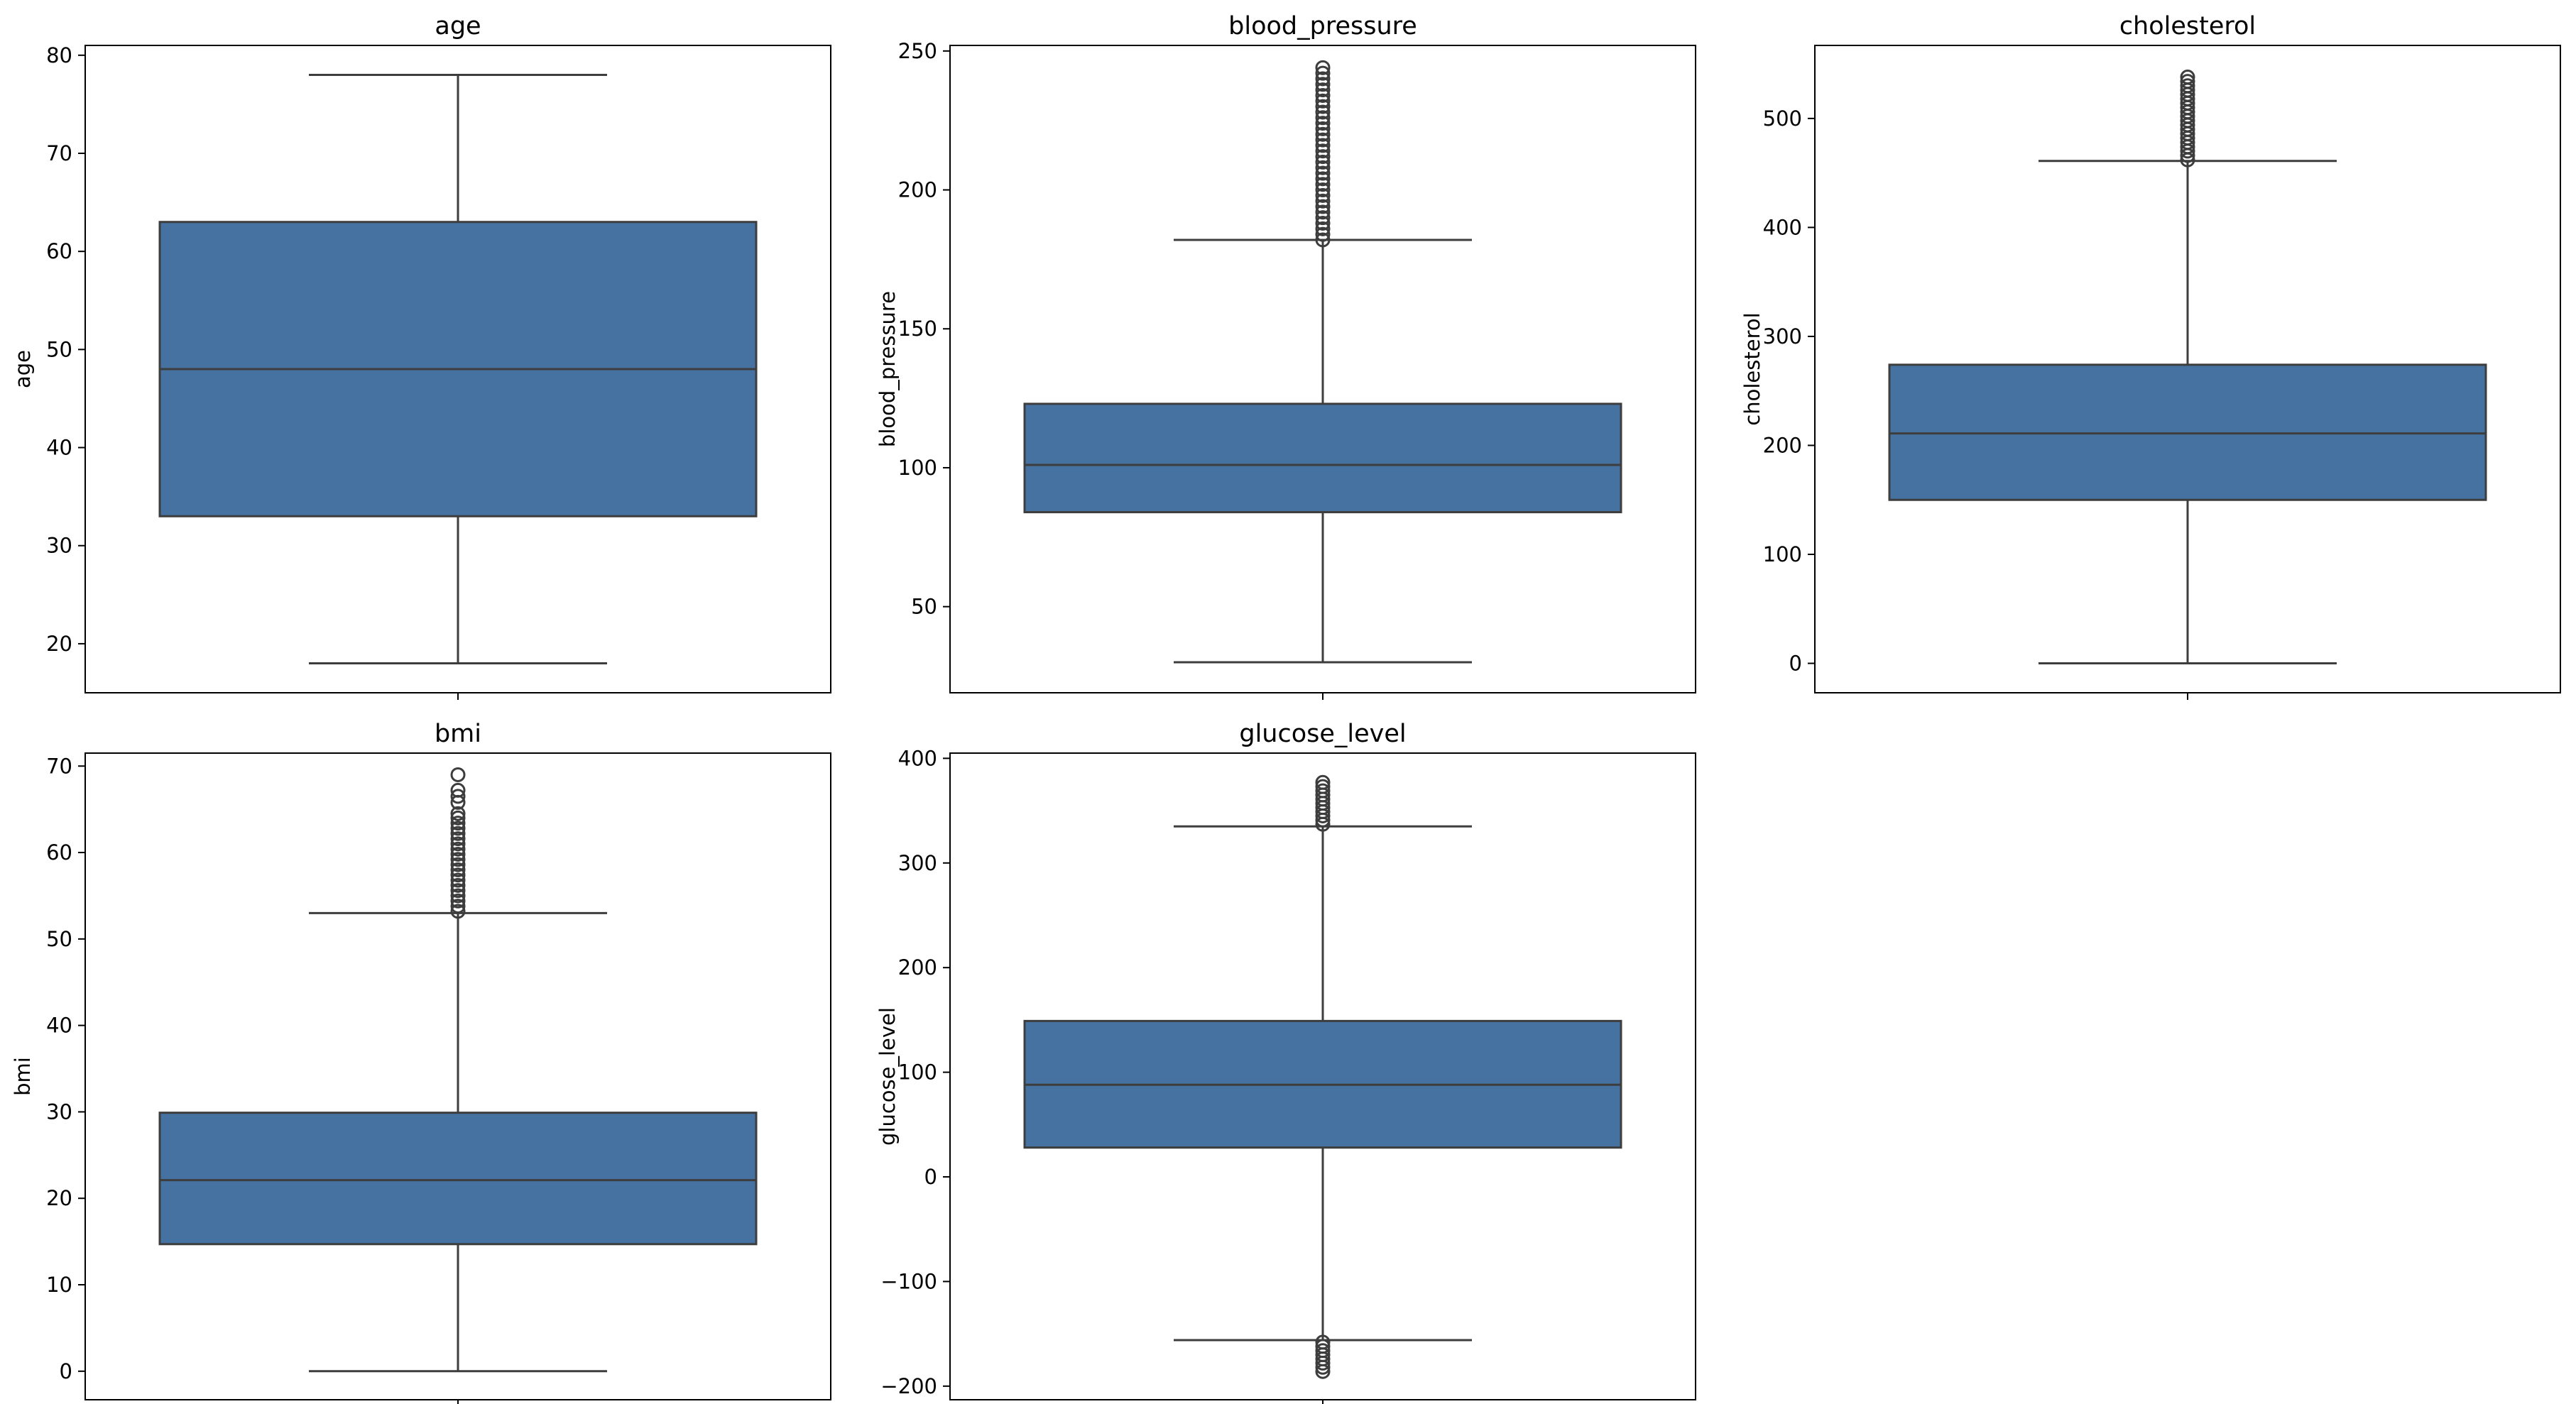  What do you see at coordinates (1752, 368) in the screenshot?
I see `y-axis-label: cholesterol` at bounding box center [1752, 368].